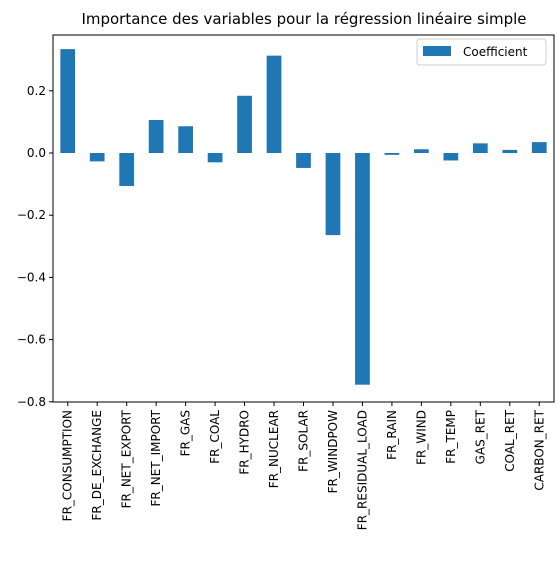 The height and width of the screenshot is (561, 559). Describe the element at coordinates (68, 101) in the screenshot. I see `bar-fr-consumption` at that location.